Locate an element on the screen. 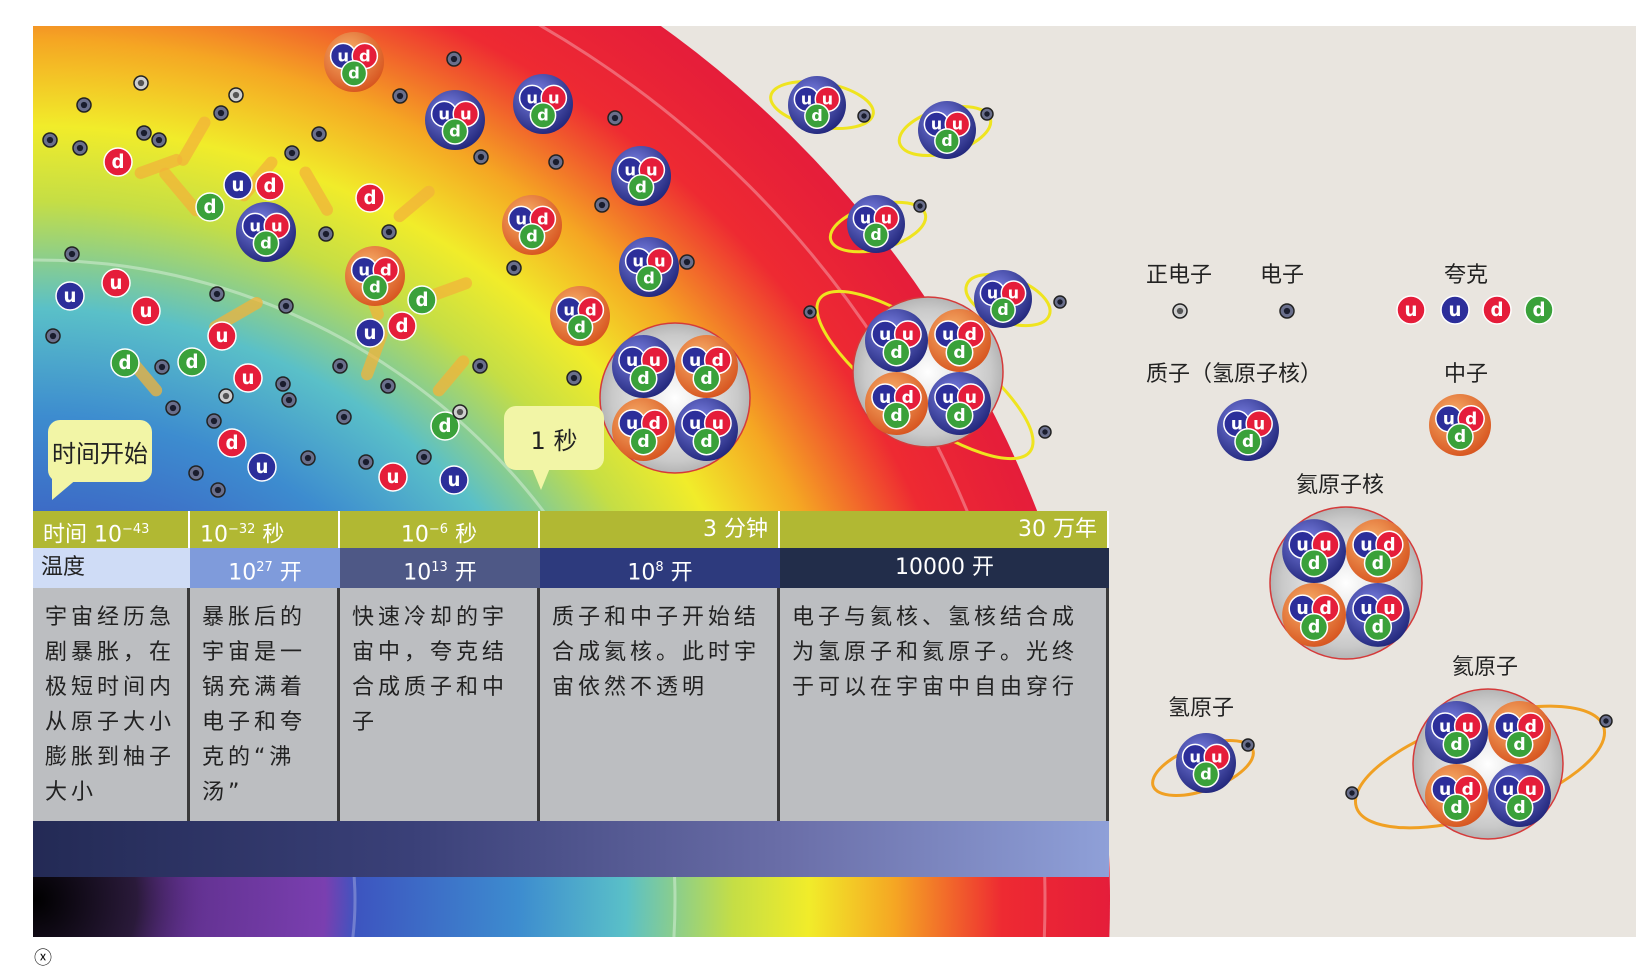  neutron: u dd is located at coordinates (1314, 615).